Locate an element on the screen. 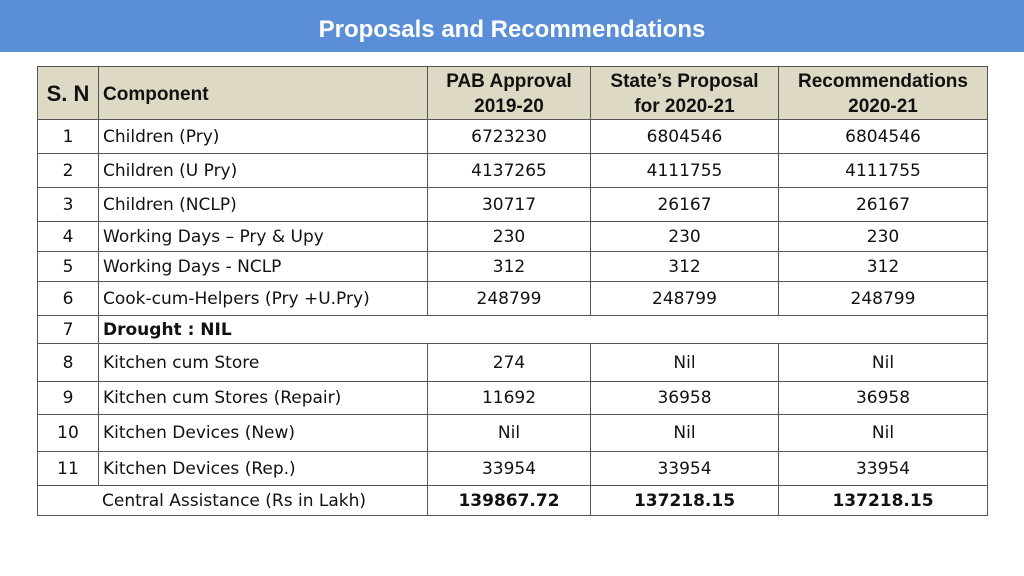  component-cell: Cook-cum-Helpers (Pry +U.Pry) is located at coordinates (263, 298).